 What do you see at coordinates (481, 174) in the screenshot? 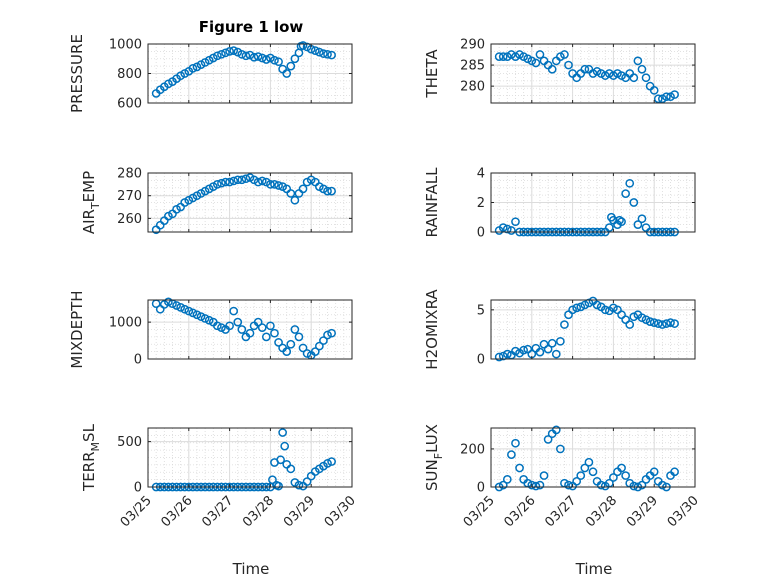
I see `y-tick-label: 4` at bounding box center [481, 174].